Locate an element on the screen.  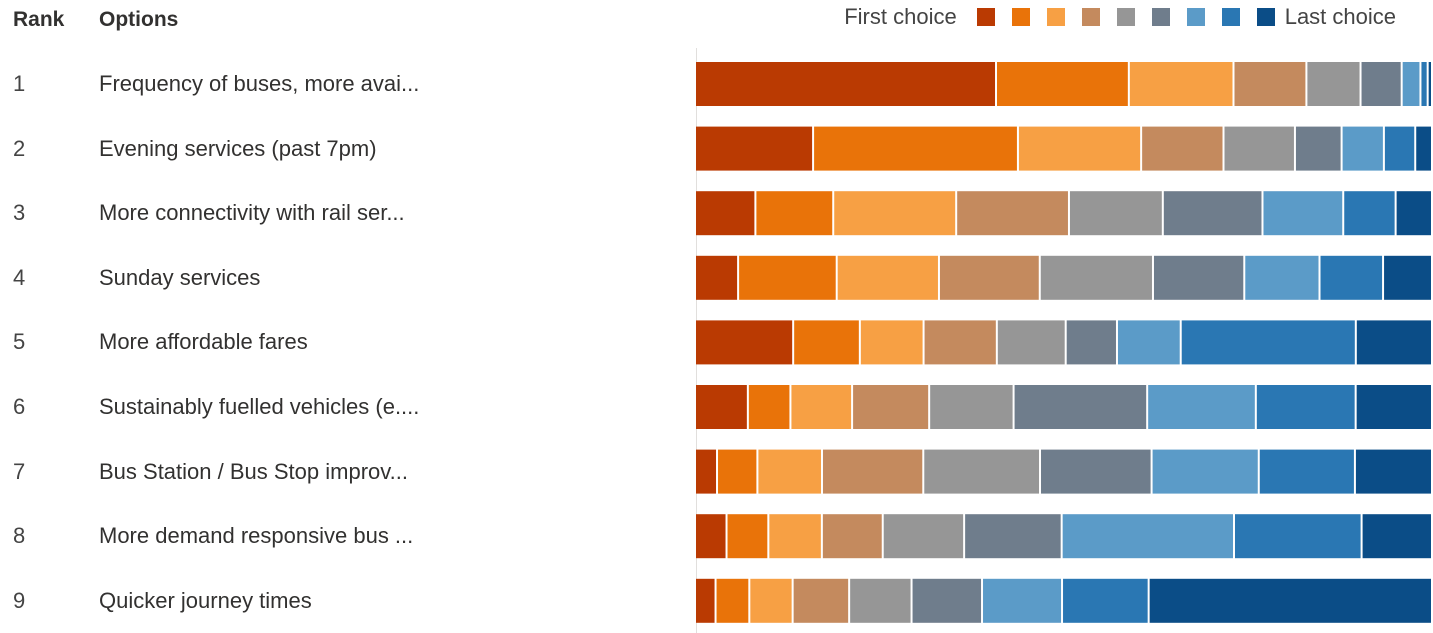
rank-number: 8 is located at coordinates (19, 536).